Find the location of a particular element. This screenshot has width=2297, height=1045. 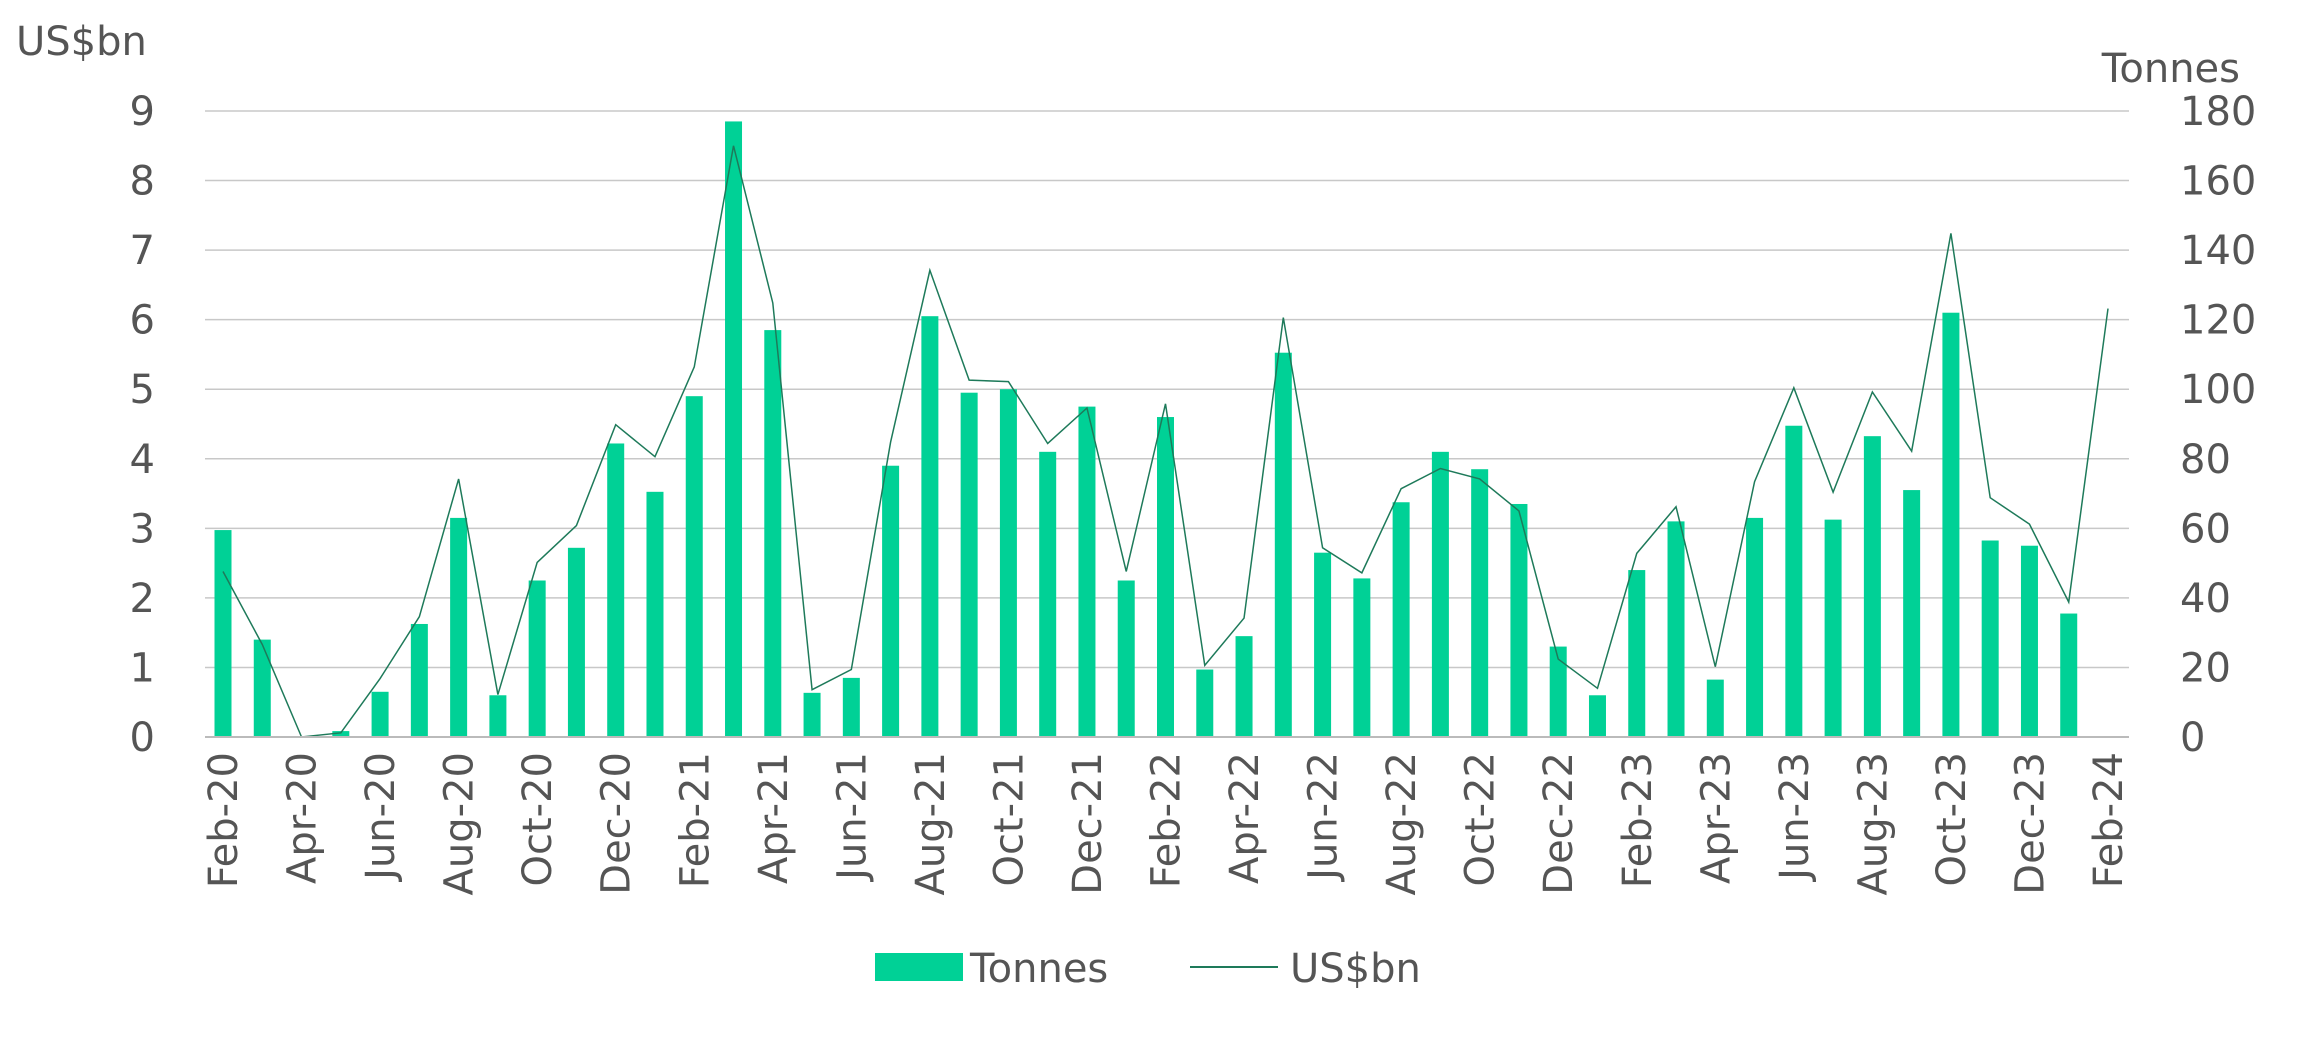

left-tick-label: 1 is located at coordinates (142, 668).